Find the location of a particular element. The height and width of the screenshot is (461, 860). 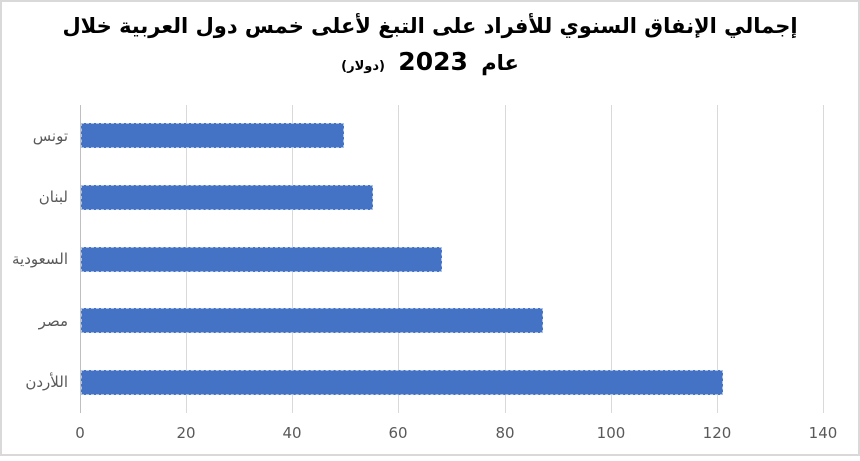

x-tick-label: 140 is located at coordinates (823, 433).